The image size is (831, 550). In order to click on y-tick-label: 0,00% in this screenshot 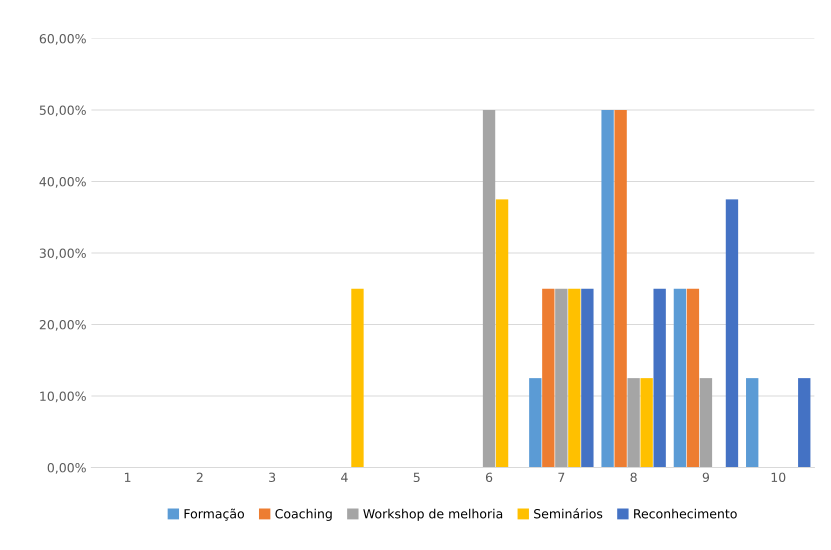, I will do `click(67, 468)`.